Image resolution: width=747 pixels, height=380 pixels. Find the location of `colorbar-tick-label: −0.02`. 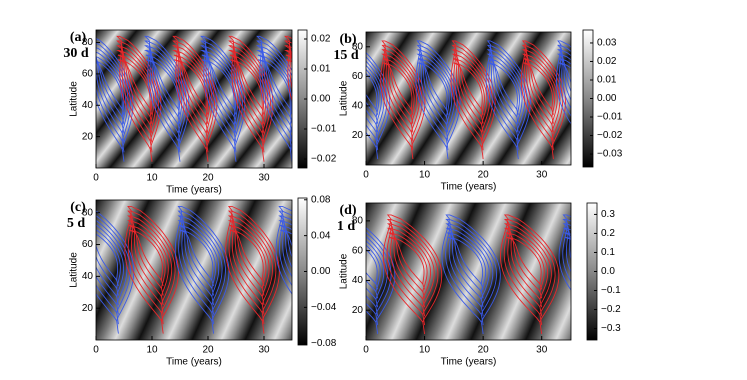

colorbar-tick-label: −0.02 is located at coordinates (610, 135).